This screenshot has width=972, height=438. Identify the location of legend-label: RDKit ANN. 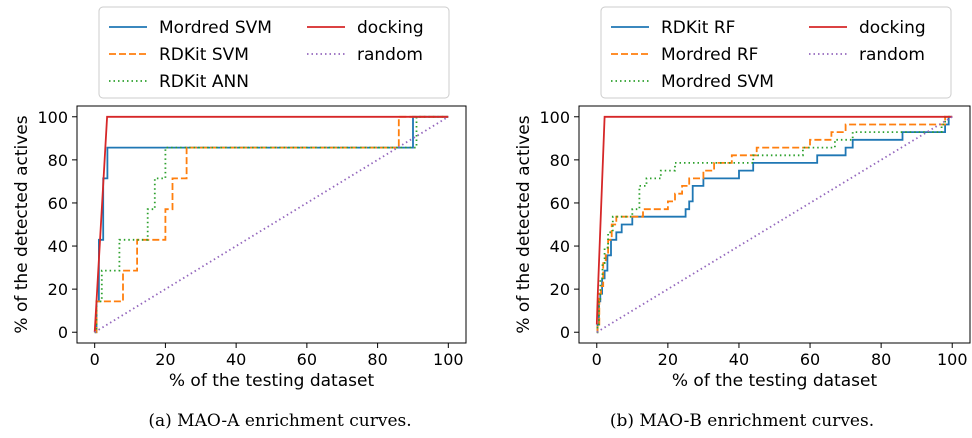
(204, 82).